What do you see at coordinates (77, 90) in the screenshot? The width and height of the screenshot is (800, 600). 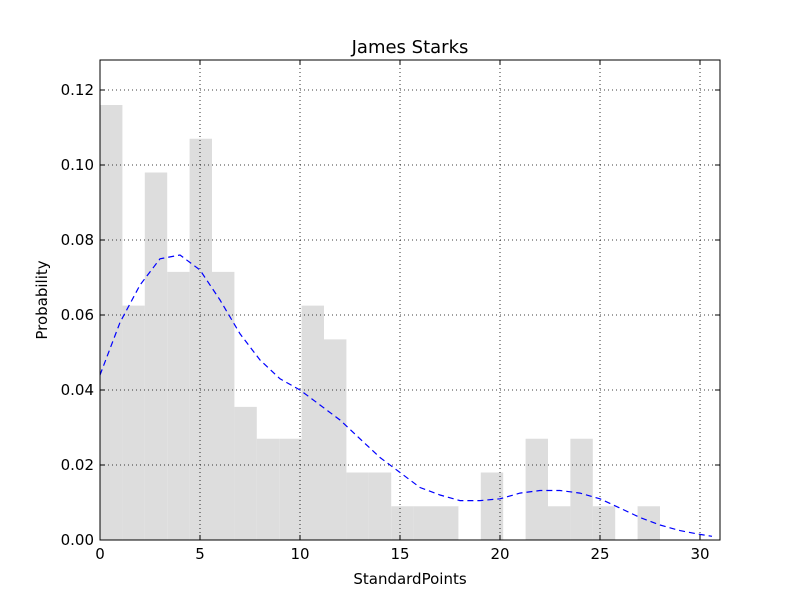 I see `y-tick-label: 0.12` at bounding box center [77, 90].